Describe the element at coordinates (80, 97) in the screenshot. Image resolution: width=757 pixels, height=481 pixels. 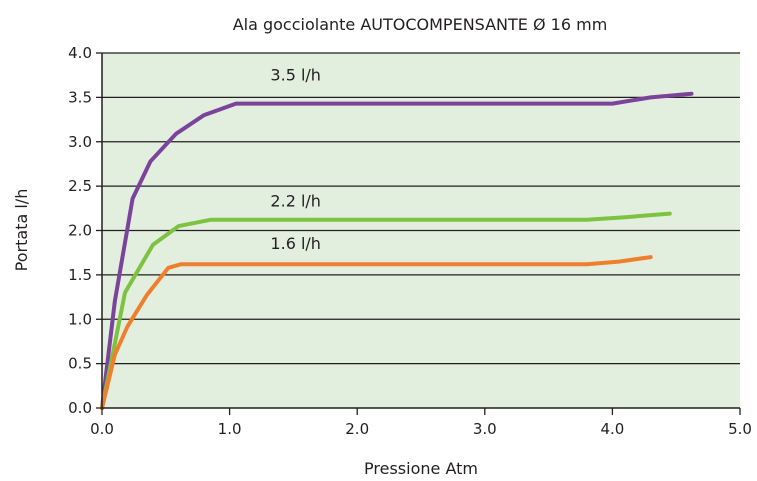
I see `y-tick-label: 3.5` at that location.